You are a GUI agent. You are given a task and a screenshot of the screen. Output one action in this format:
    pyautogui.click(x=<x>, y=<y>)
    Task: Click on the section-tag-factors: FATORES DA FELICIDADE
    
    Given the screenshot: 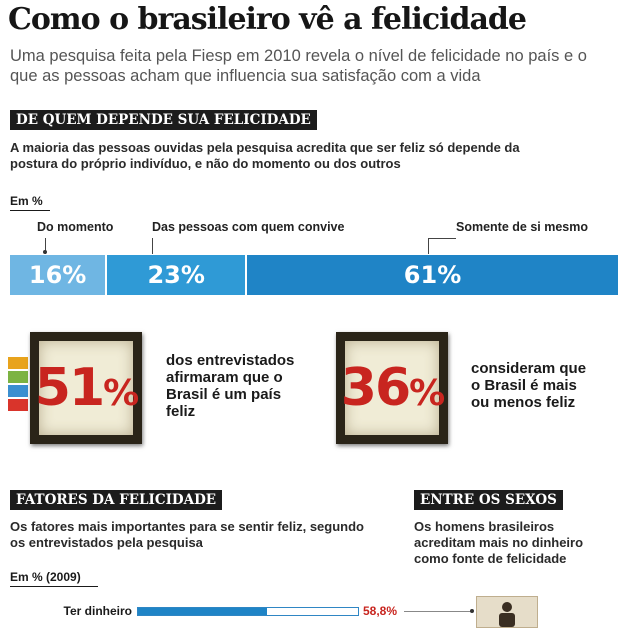 What is the action you would take?
    pyautogui.click(x=116, y=500)
    